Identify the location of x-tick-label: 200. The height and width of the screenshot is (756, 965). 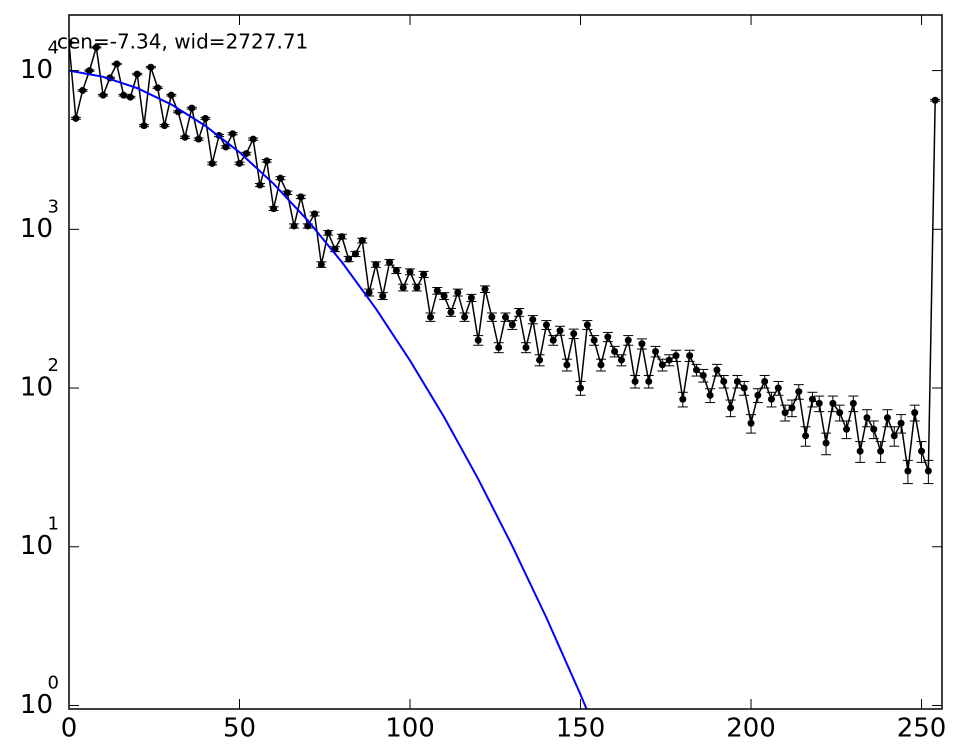
(751, 729).